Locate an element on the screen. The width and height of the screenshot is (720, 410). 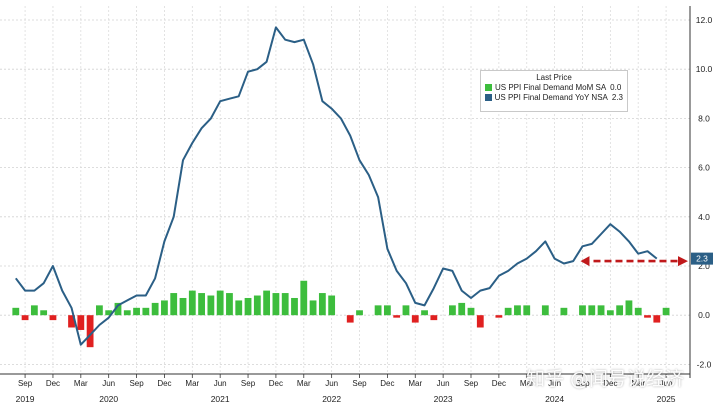
x-year-label: 2024 is located at coordinates (554, 399).